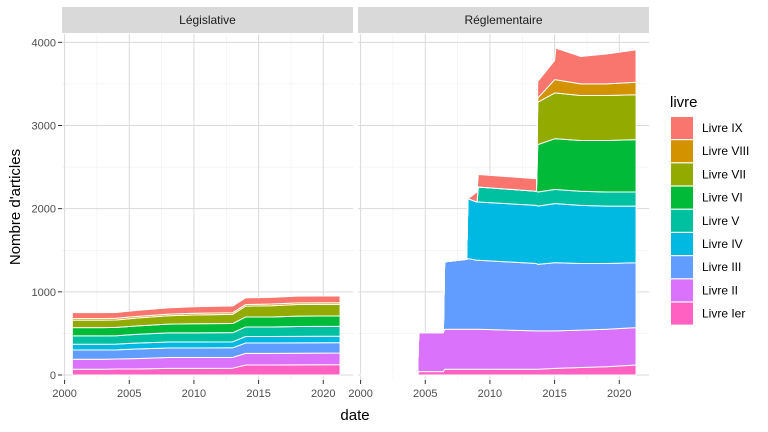 Image resolution: width=768 pixels, height=432 pixels. I want to click on strip-label: Réglementaire, so click(503, 20).